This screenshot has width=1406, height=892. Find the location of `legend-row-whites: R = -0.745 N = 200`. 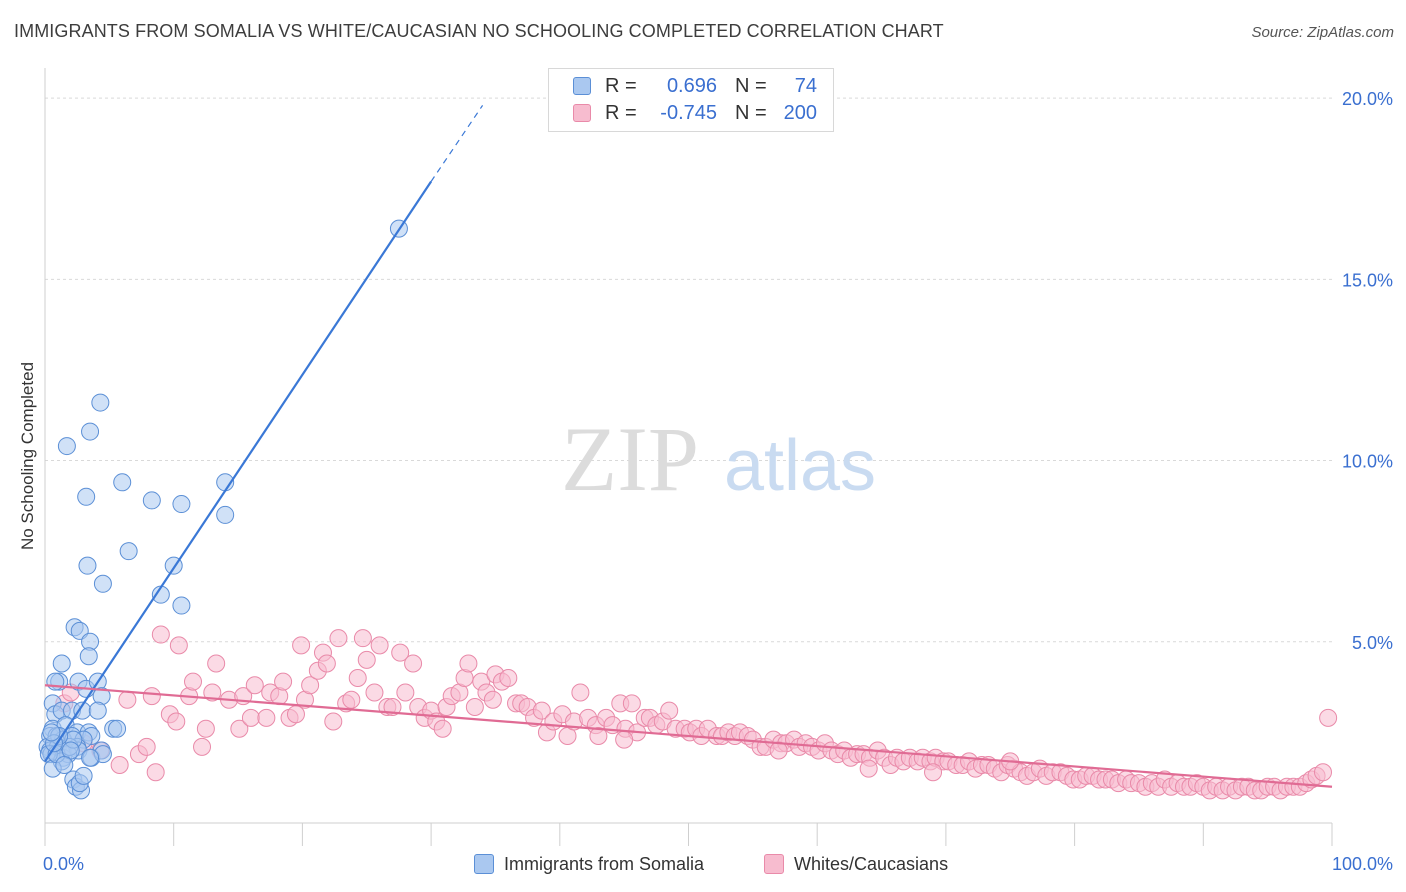

legend-row-whites: R = -0.745 N = 200 is located at coordinates (695, 113).